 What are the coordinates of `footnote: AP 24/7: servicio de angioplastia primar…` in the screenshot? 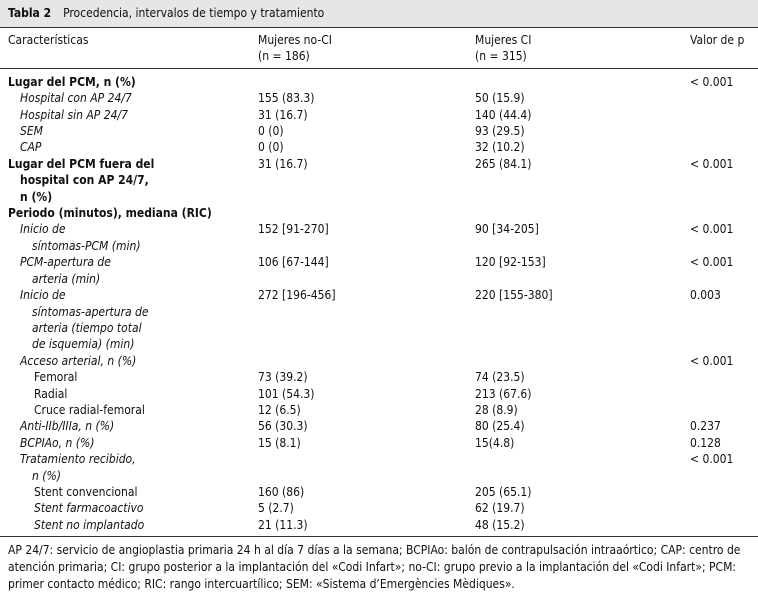 It's located at (374, 567).